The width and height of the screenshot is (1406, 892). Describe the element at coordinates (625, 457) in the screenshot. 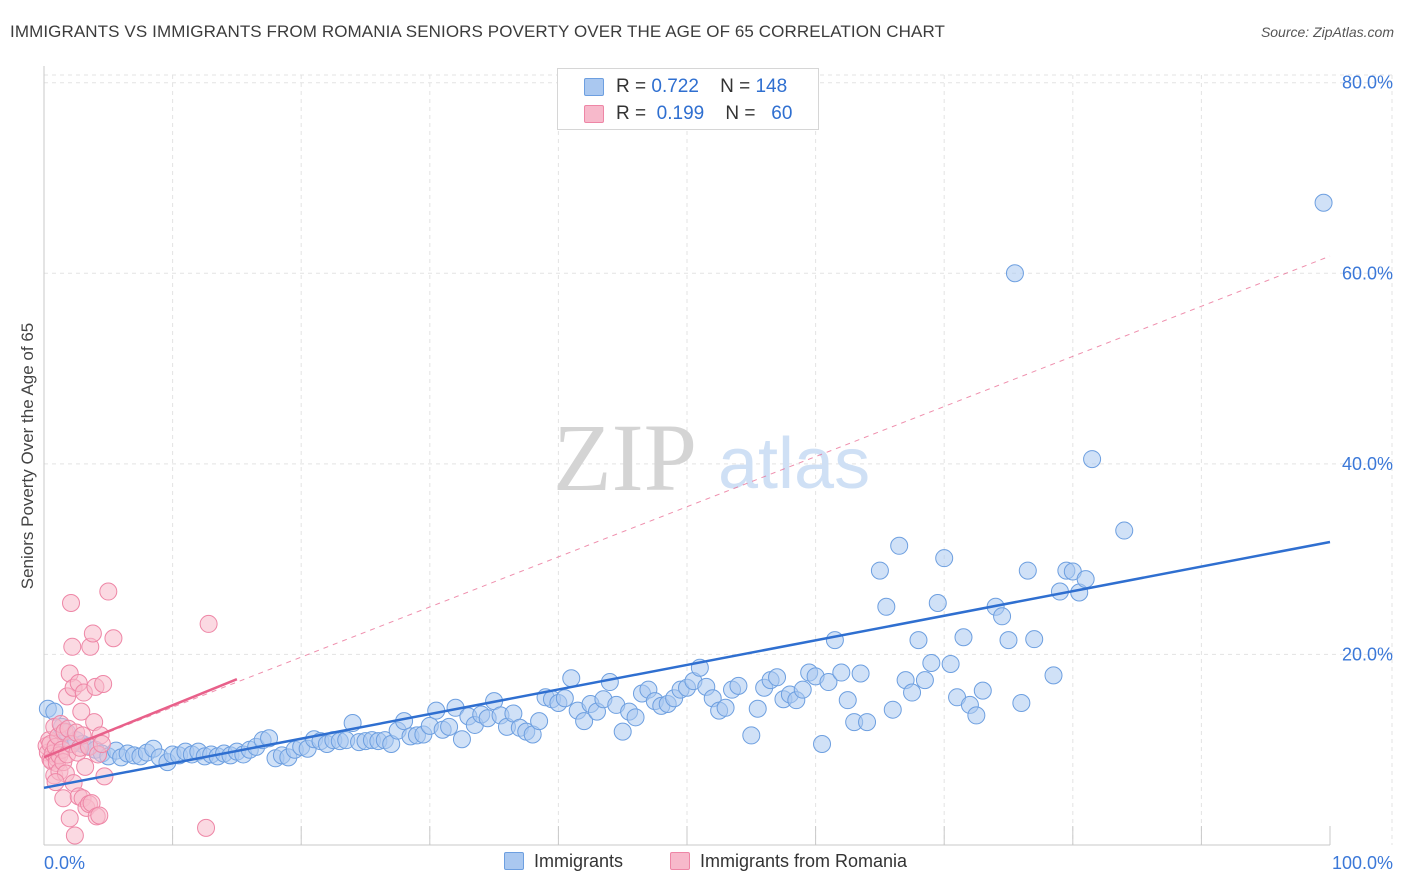

I see `watermark-zip: ZIP` at that location.